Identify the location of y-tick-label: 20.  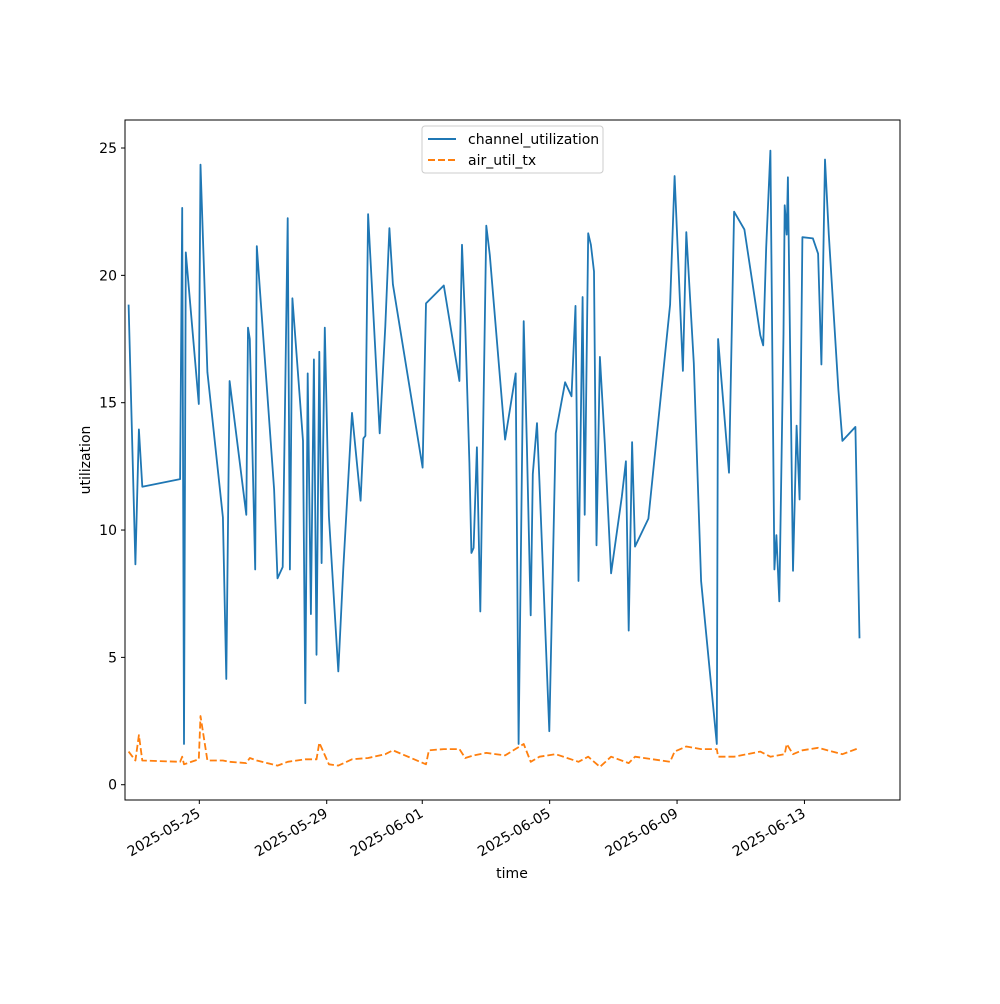
(108, 276).